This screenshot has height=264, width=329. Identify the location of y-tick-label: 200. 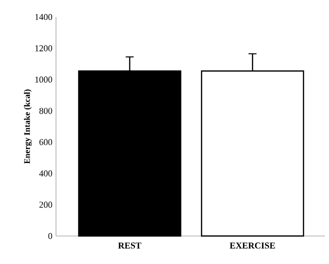
(45, 205).